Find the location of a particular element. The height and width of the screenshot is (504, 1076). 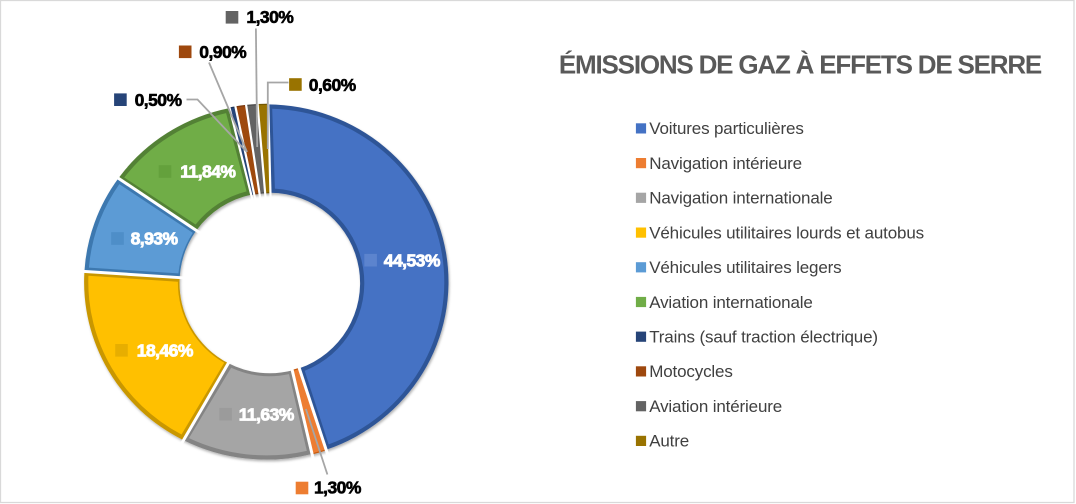

svg-text: Navigation internationale is located at coordinates (740, 198).